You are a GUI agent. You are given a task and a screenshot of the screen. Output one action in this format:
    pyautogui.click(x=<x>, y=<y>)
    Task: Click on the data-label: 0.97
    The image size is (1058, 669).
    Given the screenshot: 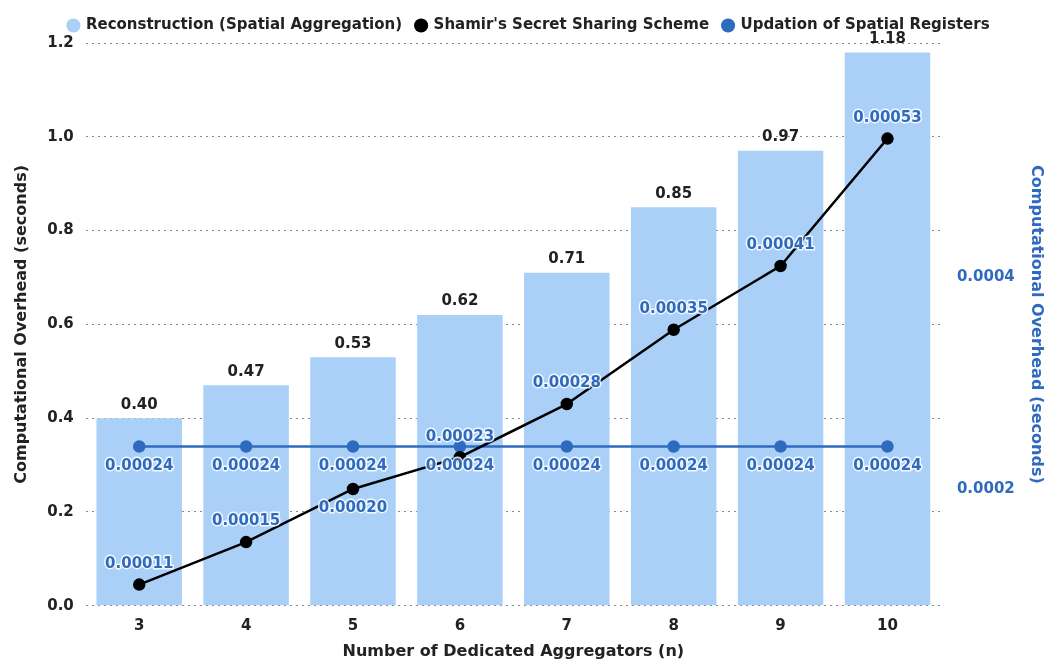 What is the action you would take?
    pyautogui.click(x=781, y=136)
    